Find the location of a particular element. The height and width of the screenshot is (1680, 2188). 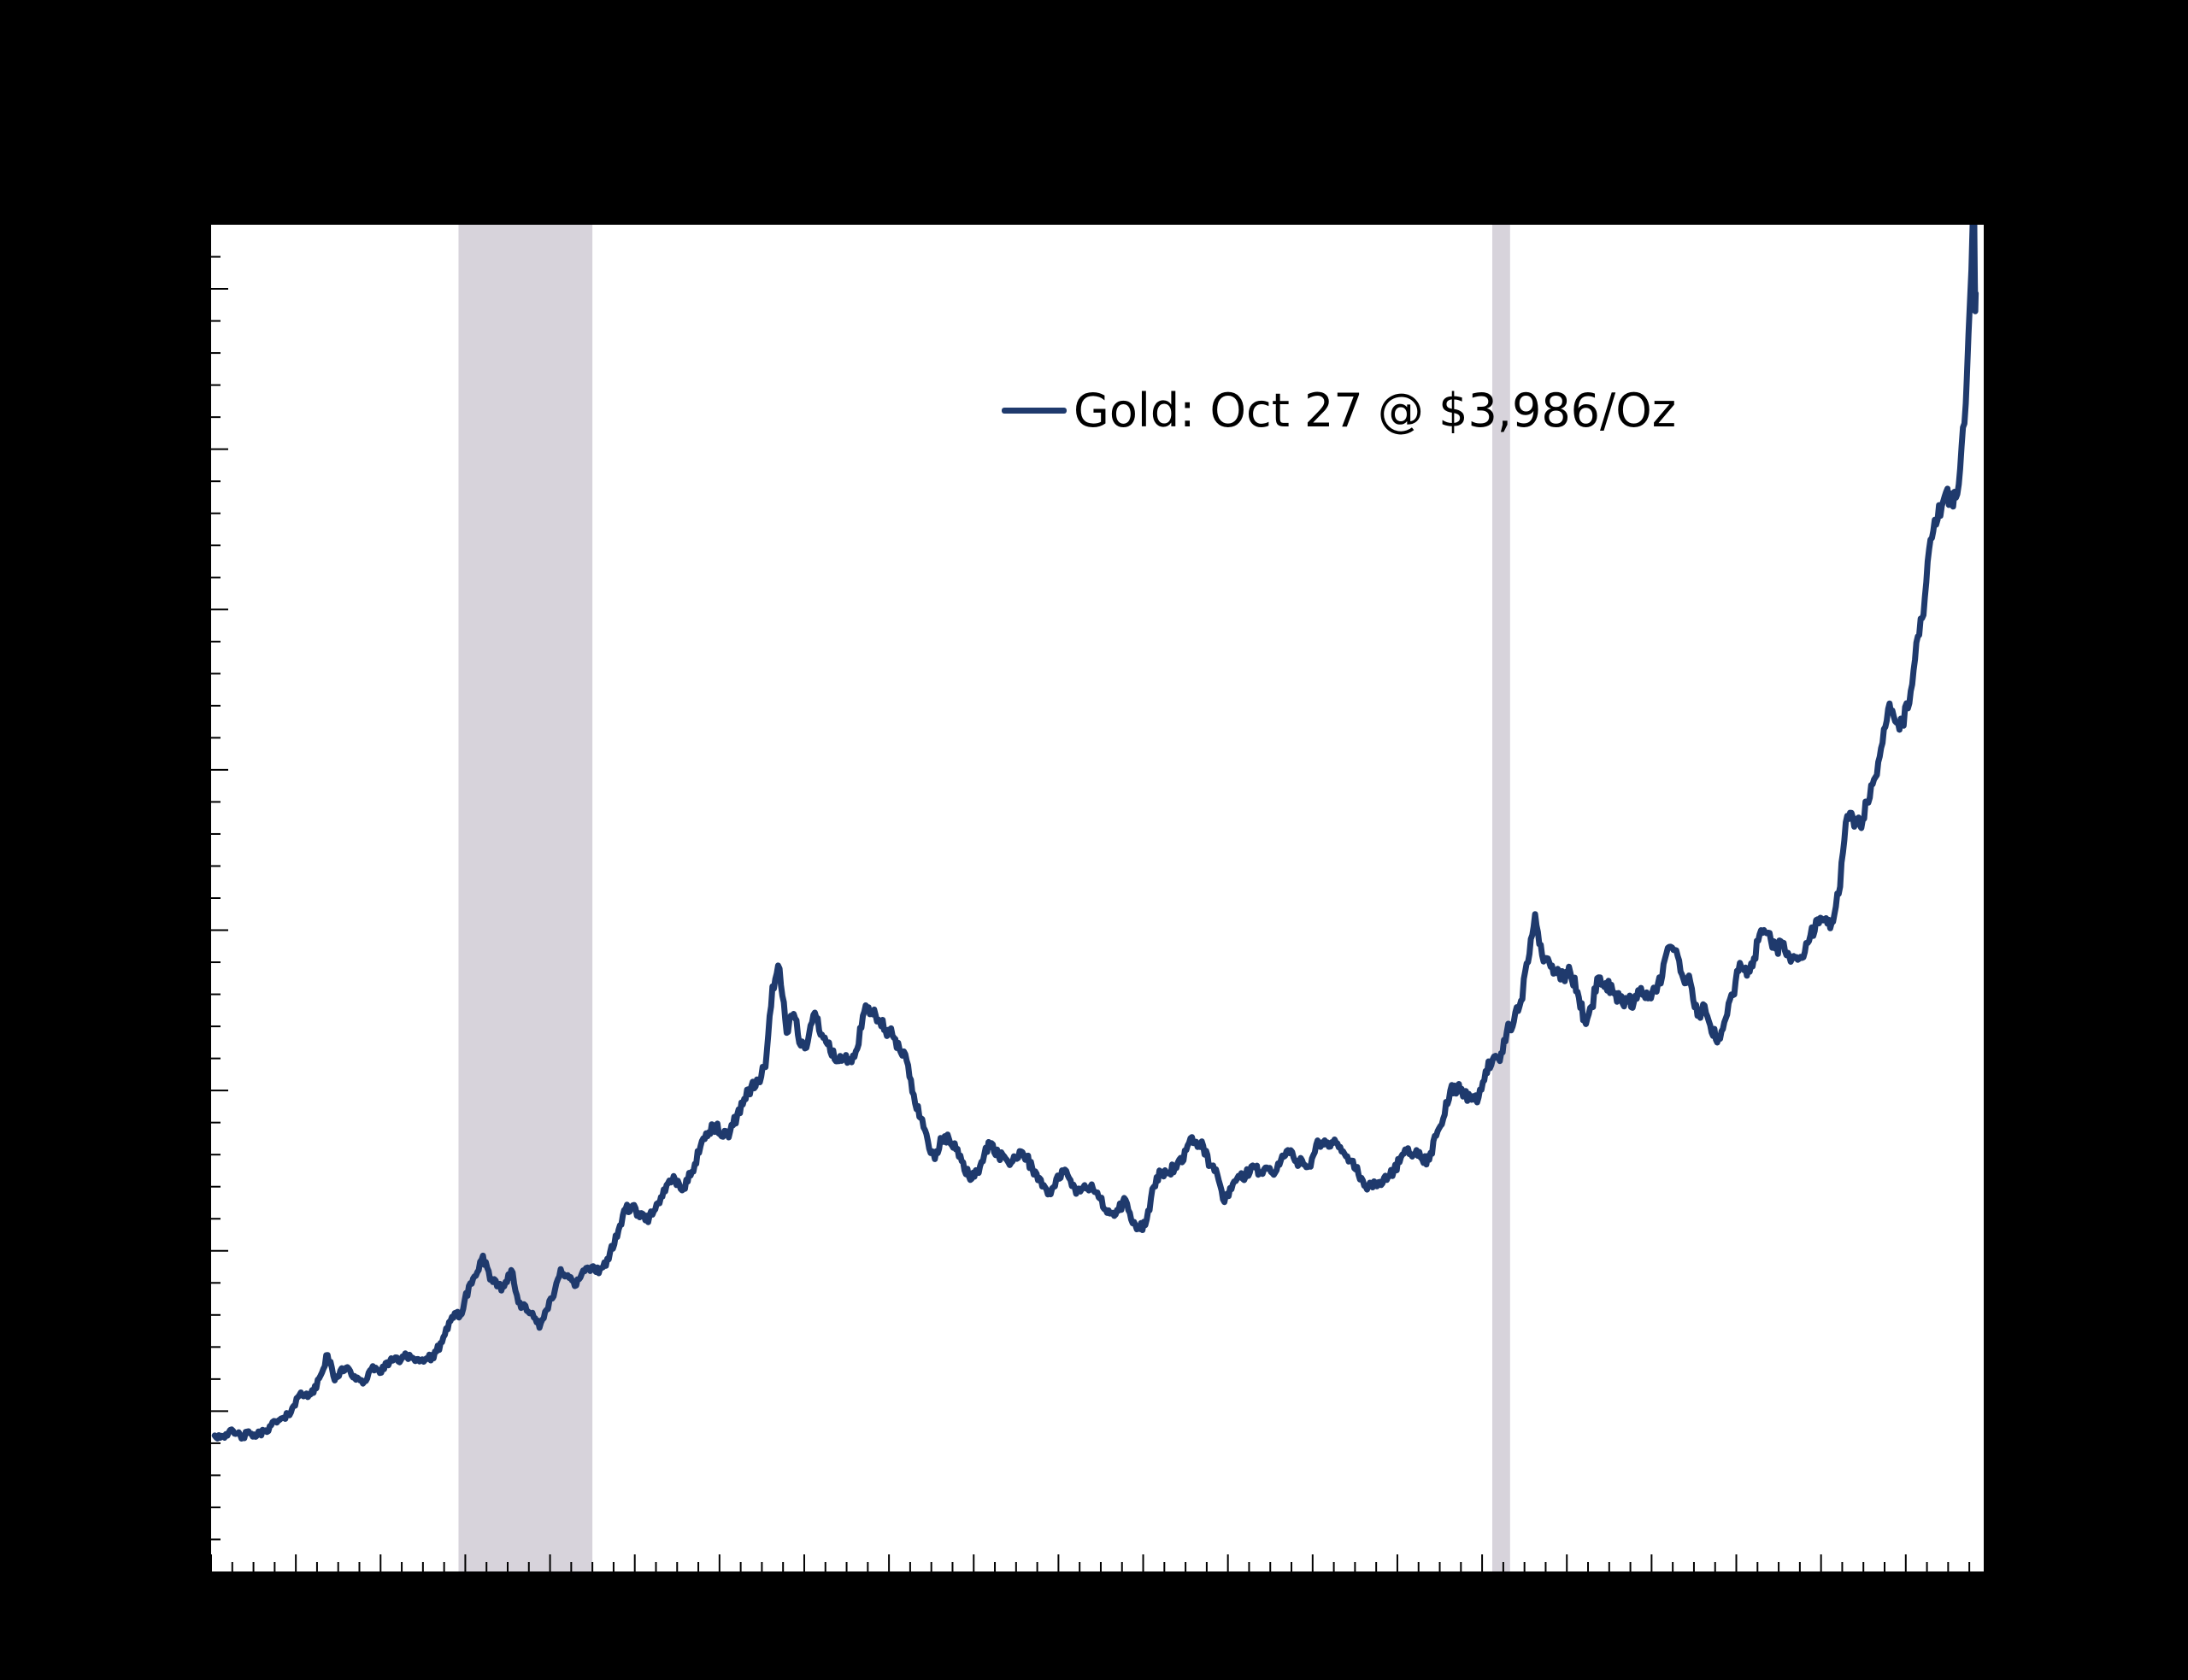

y-axis-ticks is located at coordinates (219, 899).